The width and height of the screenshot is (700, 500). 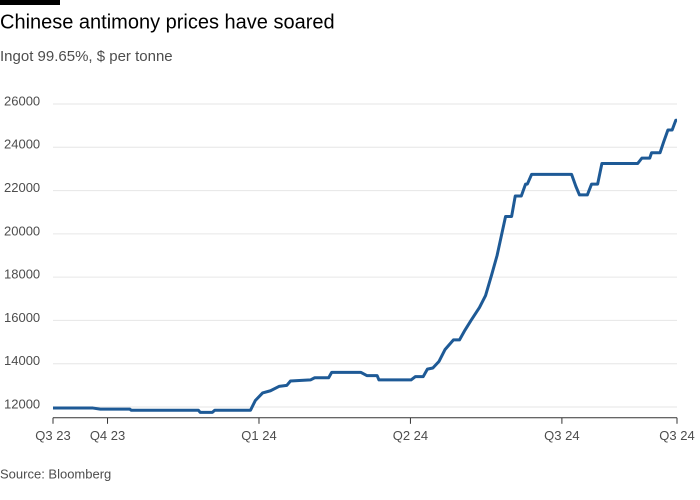 I want to click on y-tick-label: 14000, so click(x=22, y=360).